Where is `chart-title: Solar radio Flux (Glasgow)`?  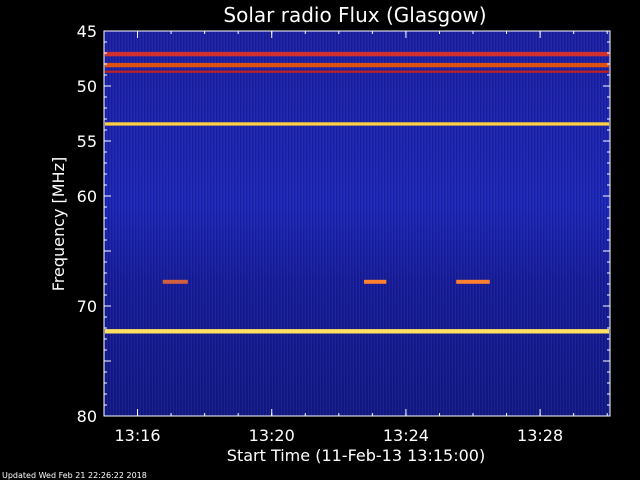
chart-title: Solar radio Flux (Glasgow) is located at coordinates (354, 15).